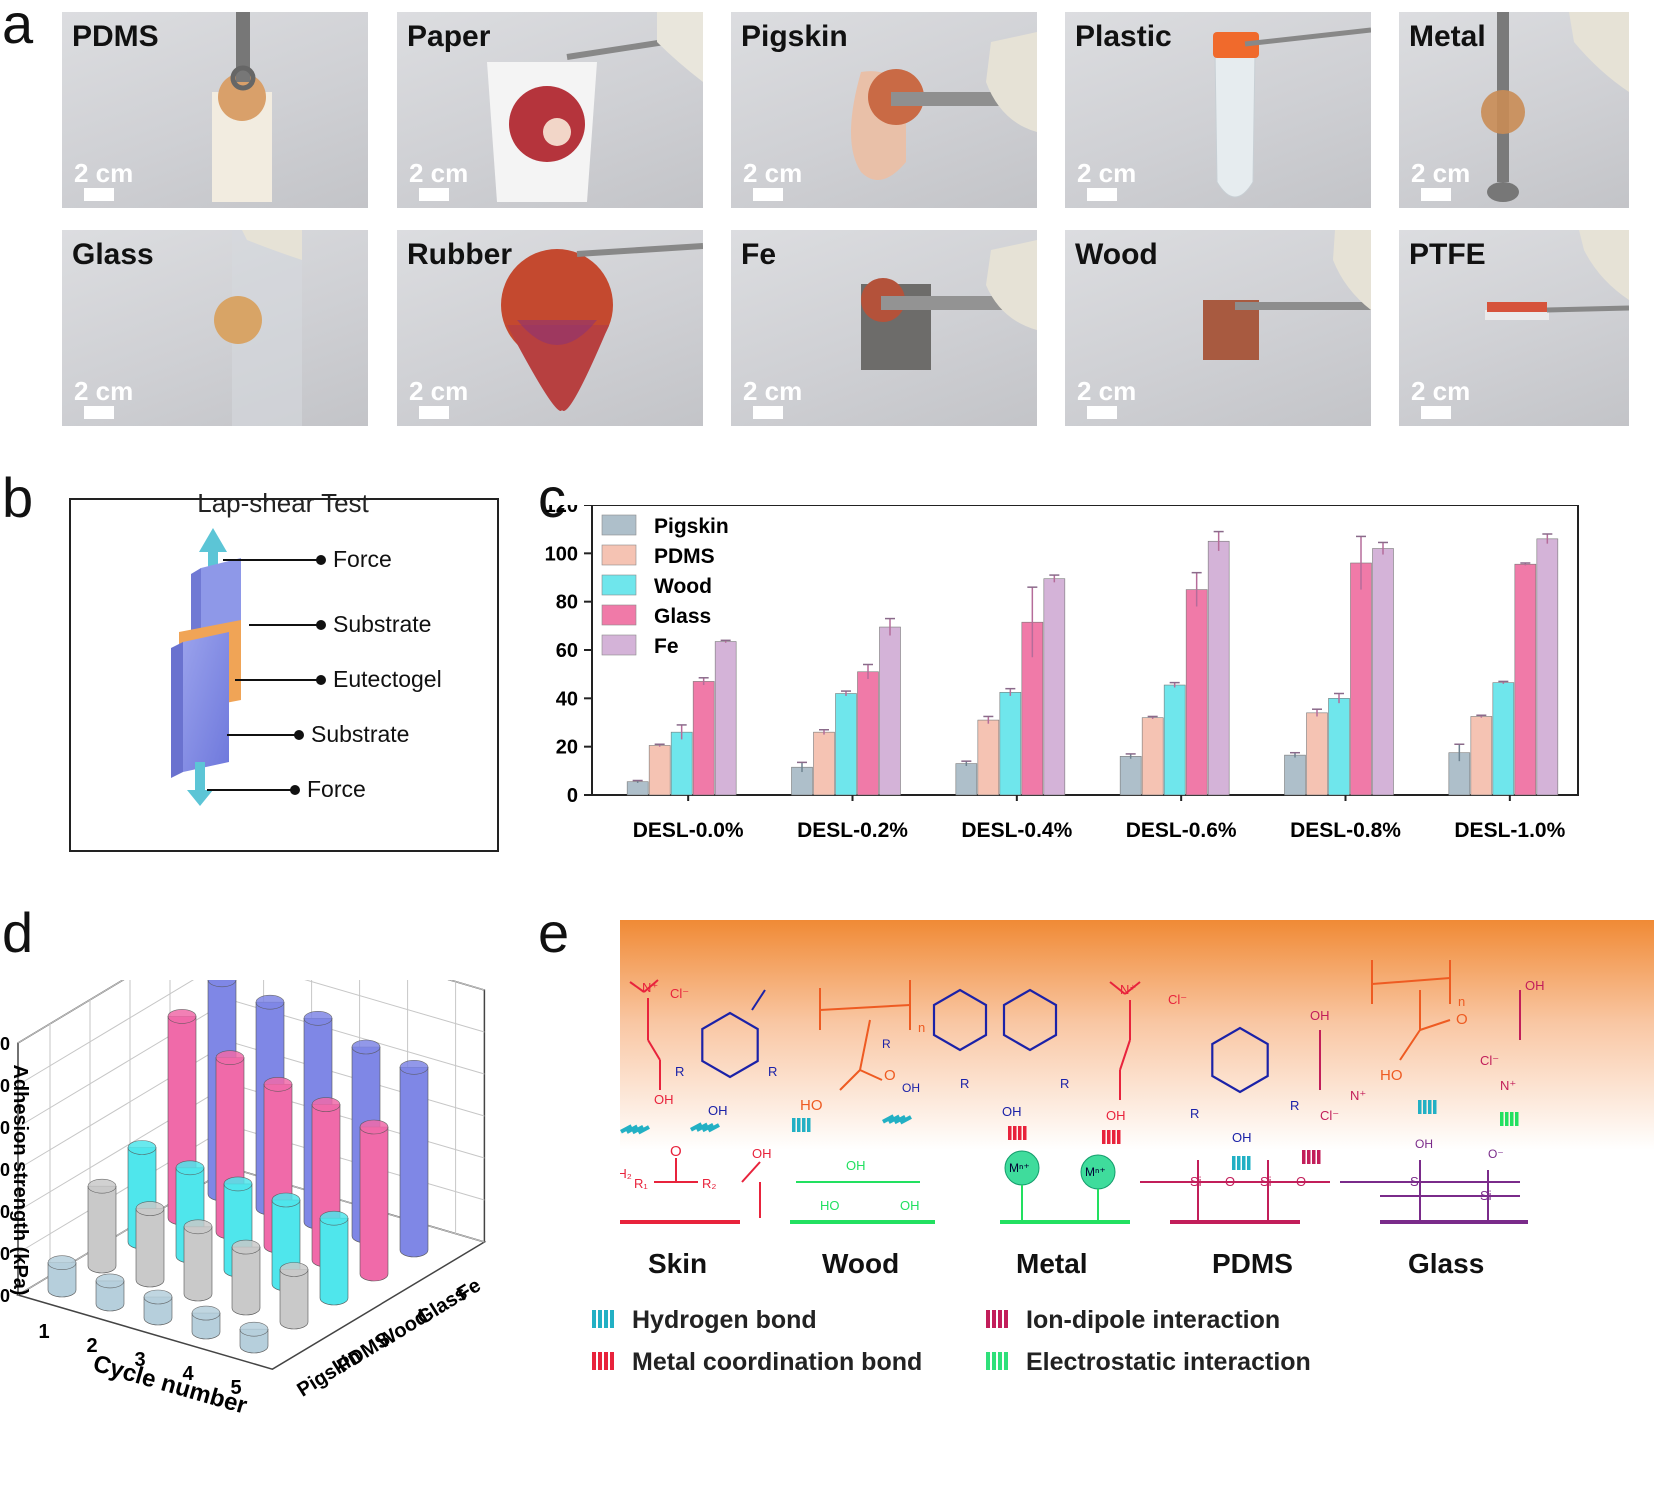  What do you see at coordinates (777, 1362) in the screenshot?
I see `legend-label: Metal coordination bond` at bounding box center [777, 1362].